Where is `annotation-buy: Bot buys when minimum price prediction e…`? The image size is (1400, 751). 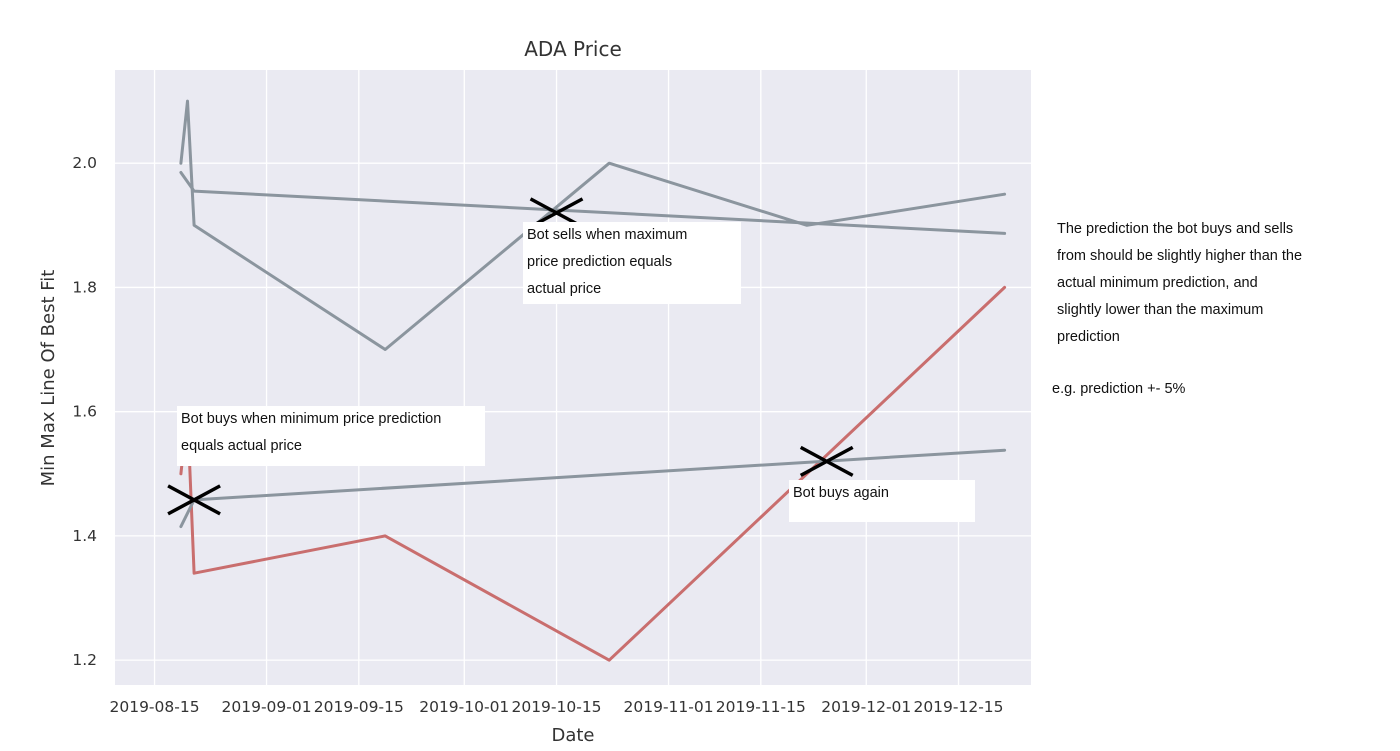
annotation-buy: Bot buys when minimum price prediction e… is located at coordinates (331, 436).